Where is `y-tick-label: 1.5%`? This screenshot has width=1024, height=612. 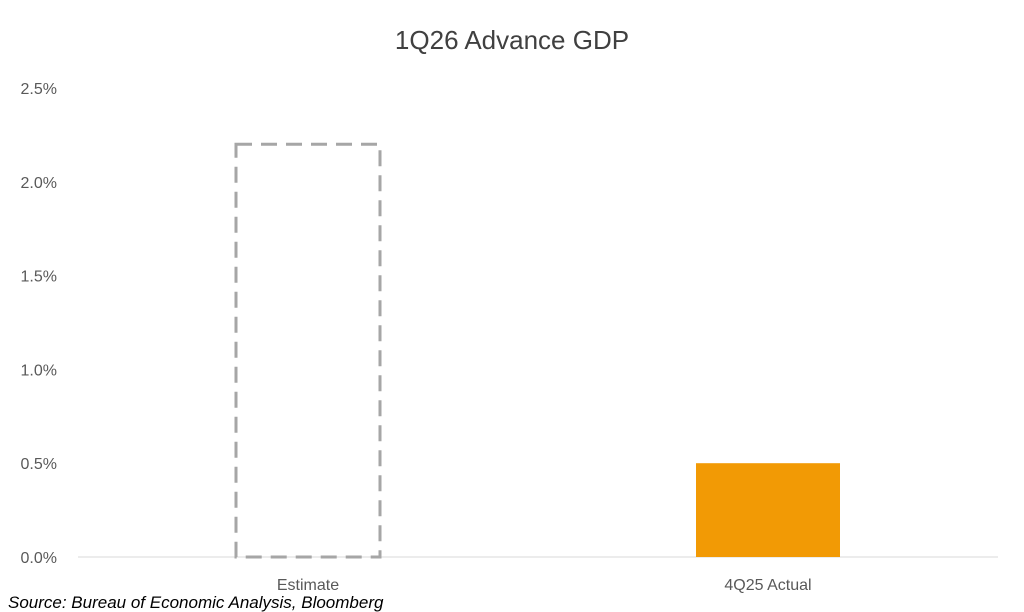 y-tick-label: 1.5% is located at coordinates (39, 277).